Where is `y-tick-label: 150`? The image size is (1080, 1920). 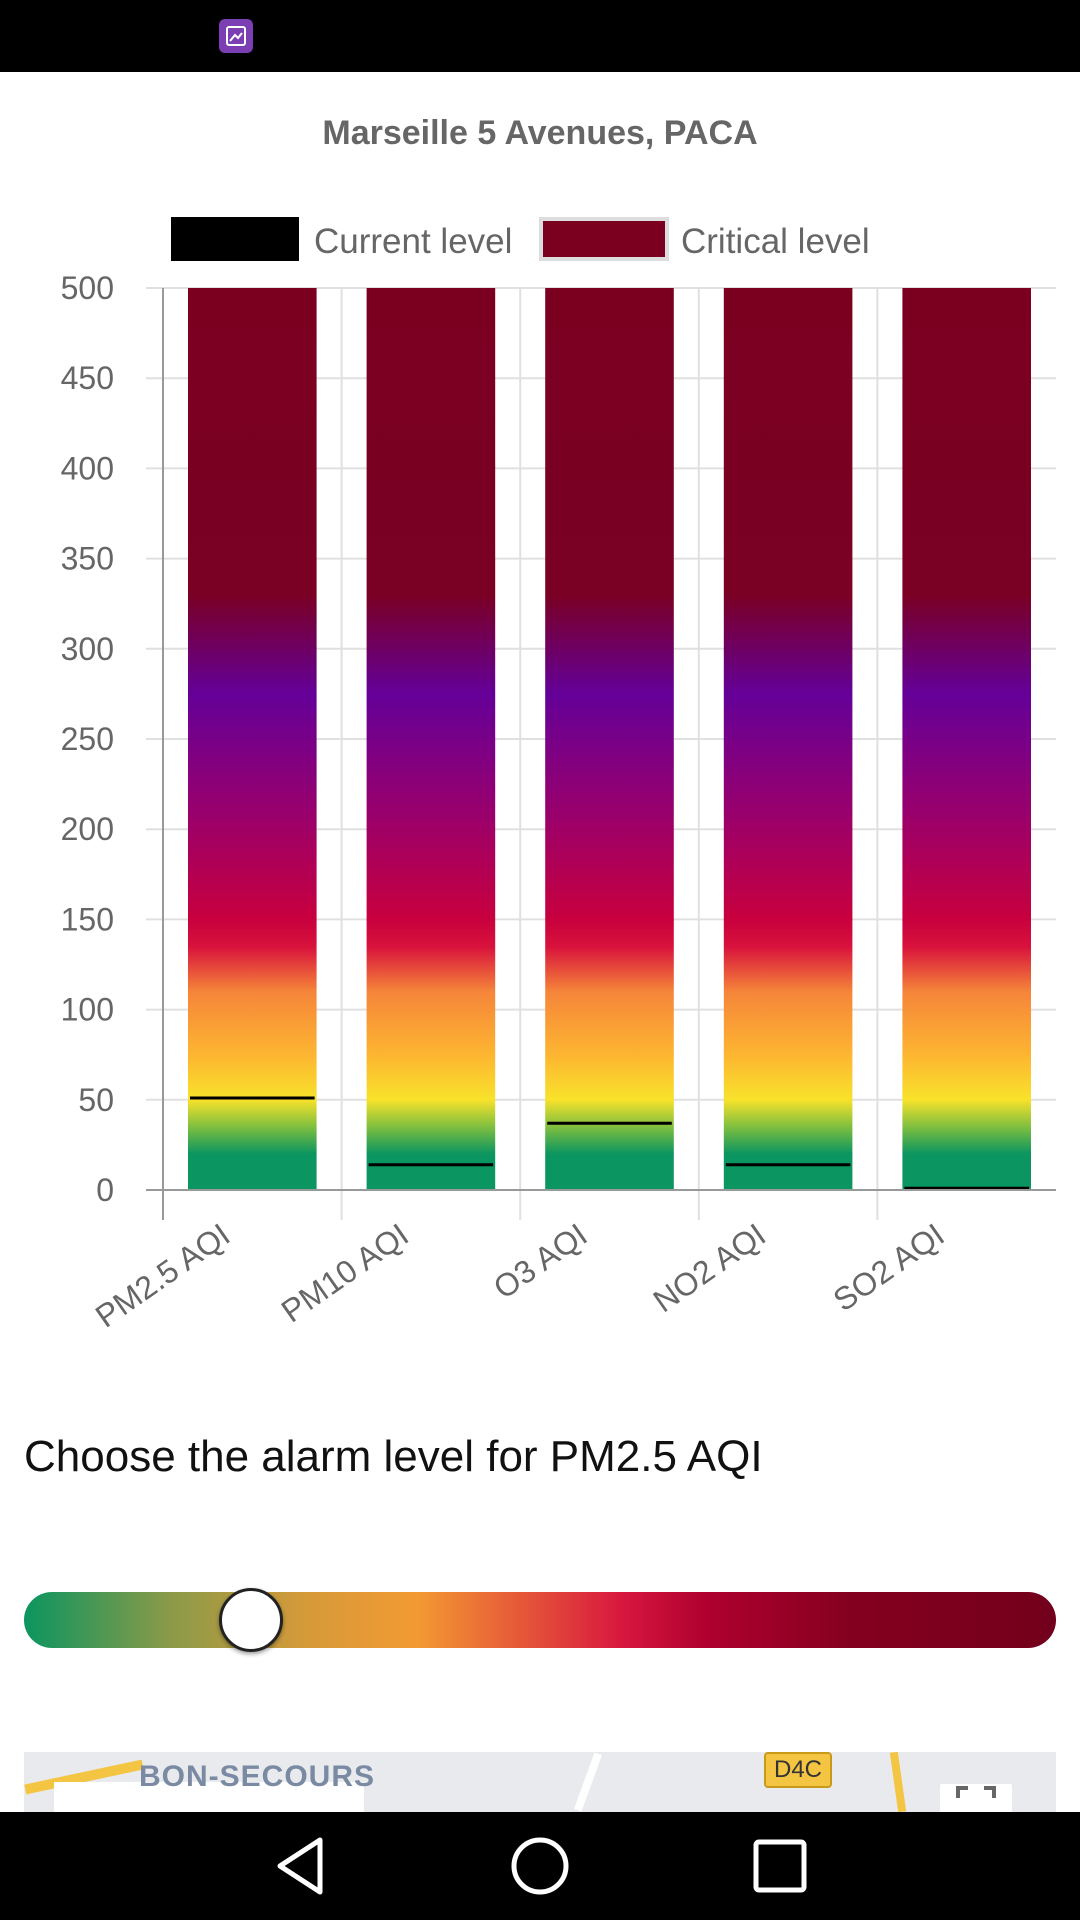
y-tick-label: 150 is located at coordinates (87, 919).